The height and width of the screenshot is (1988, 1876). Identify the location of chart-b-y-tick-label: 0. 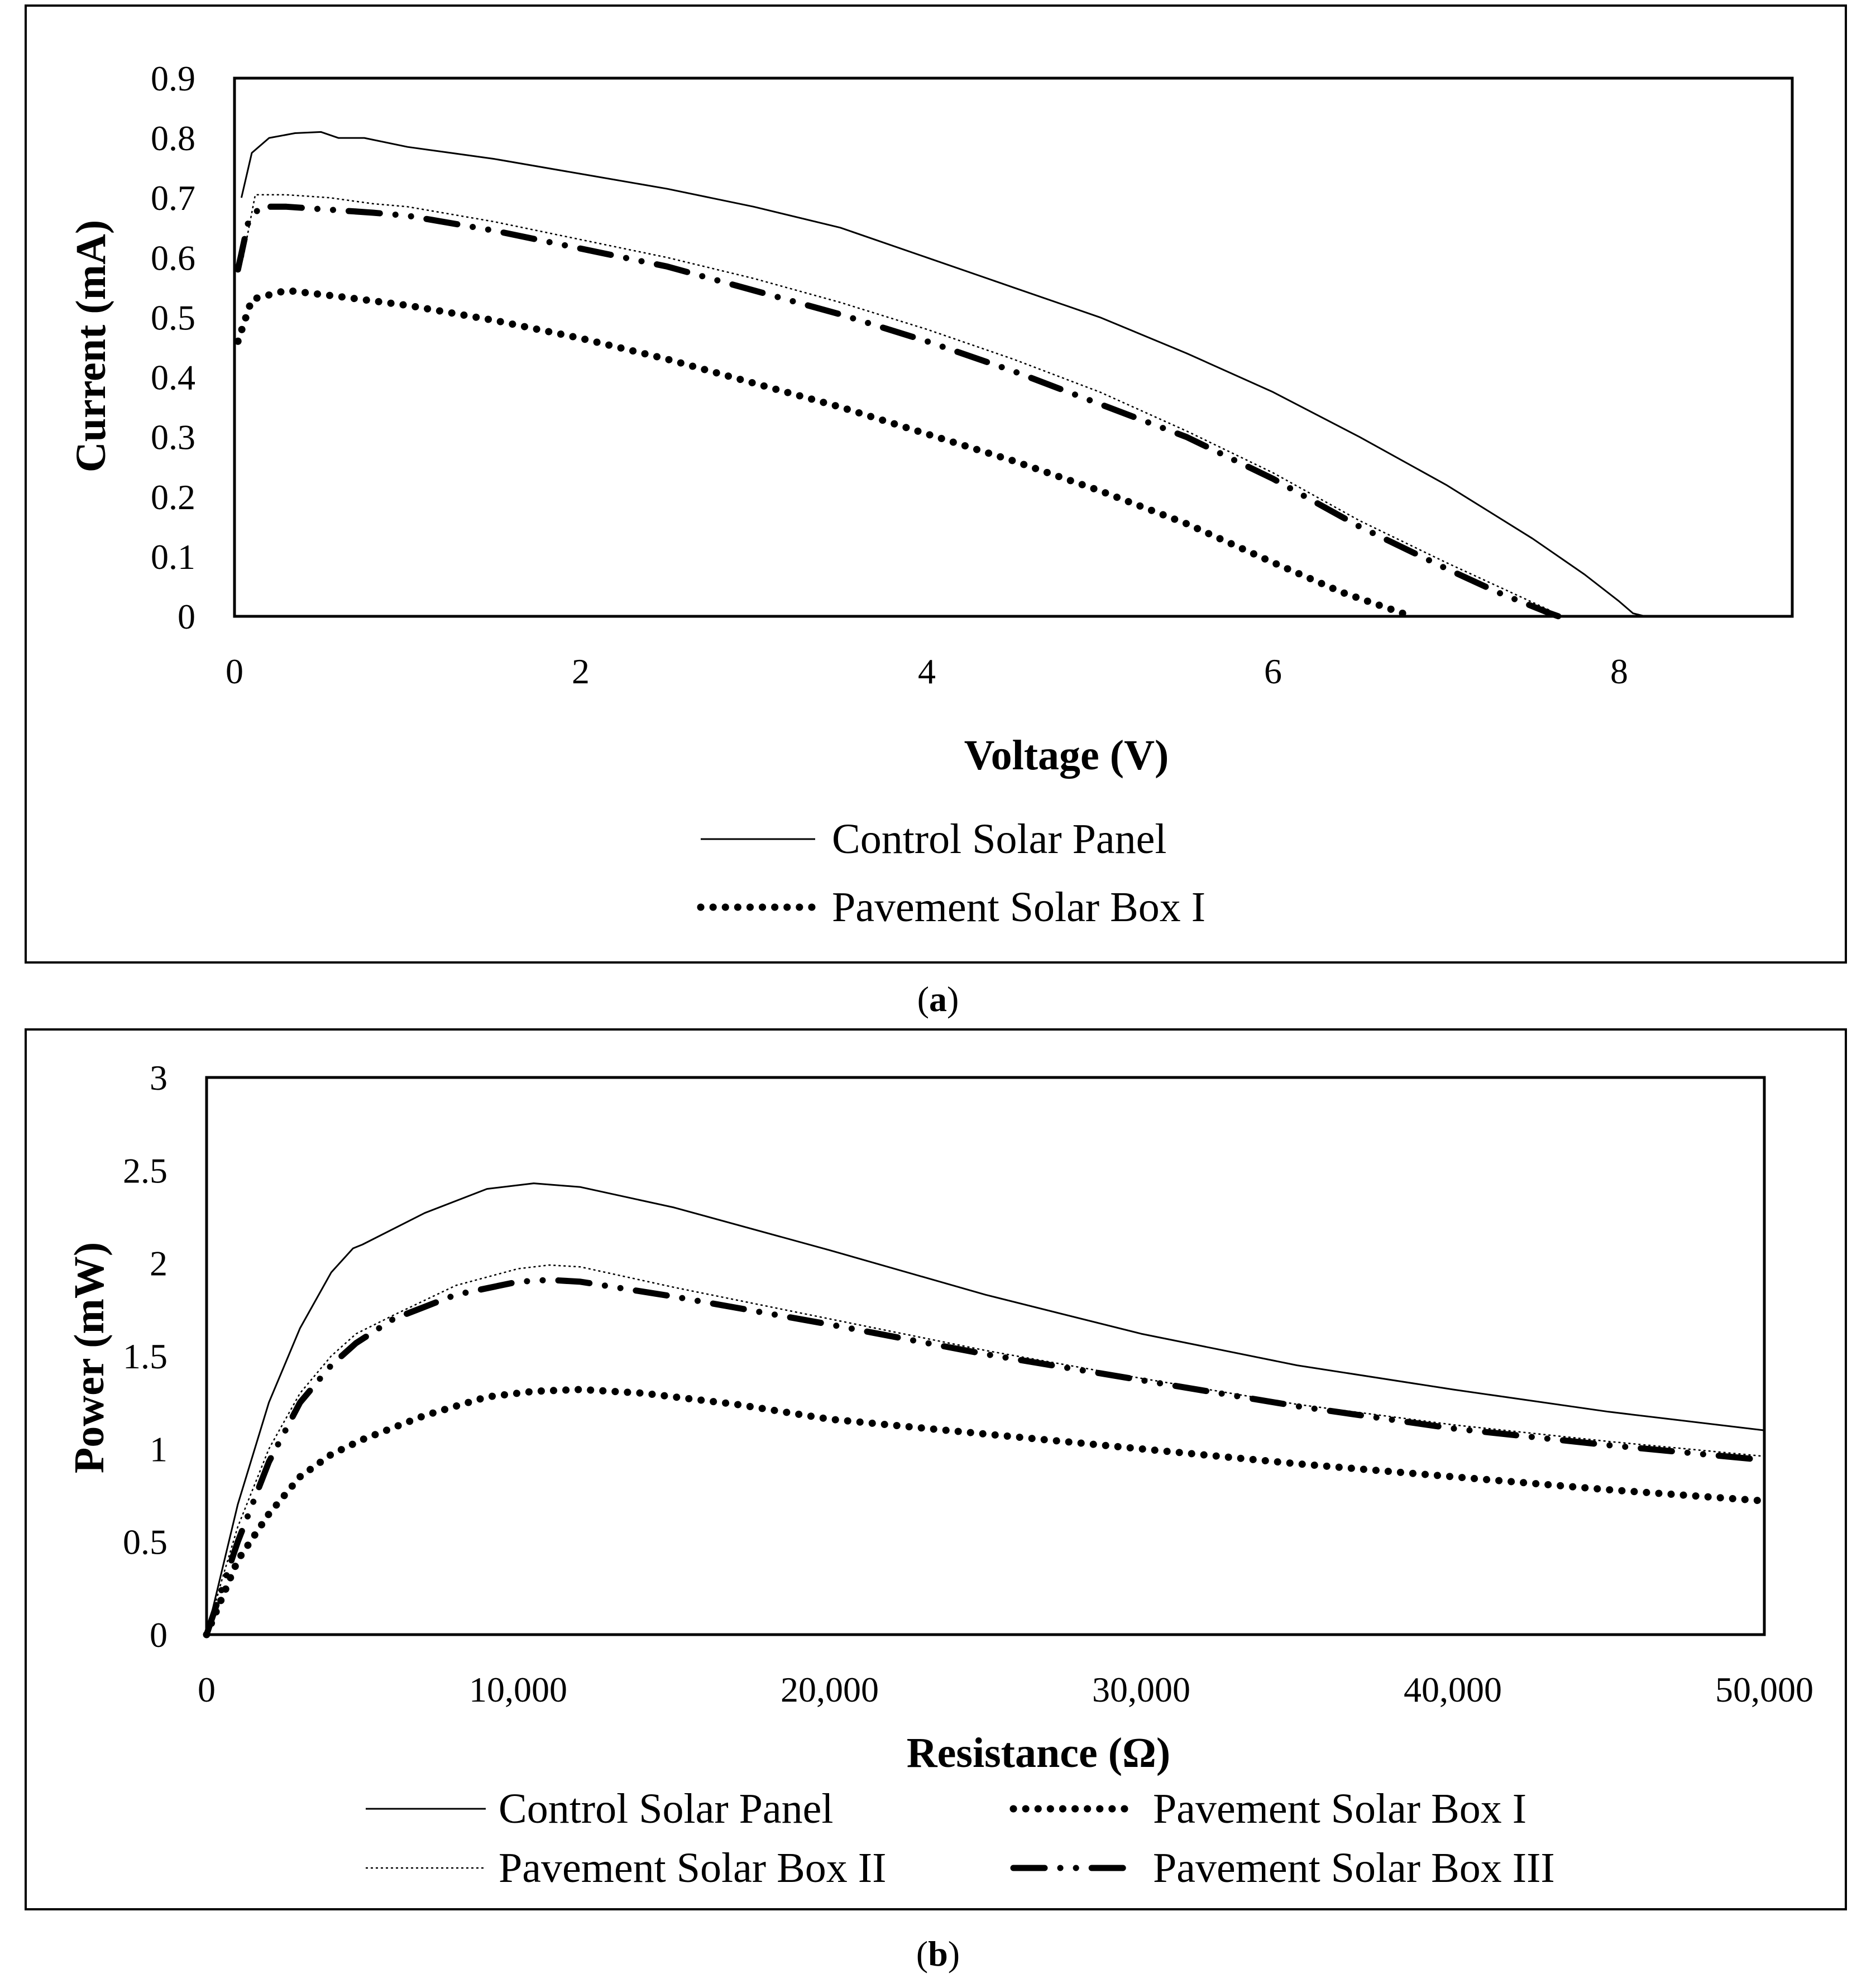
(159, 1635).